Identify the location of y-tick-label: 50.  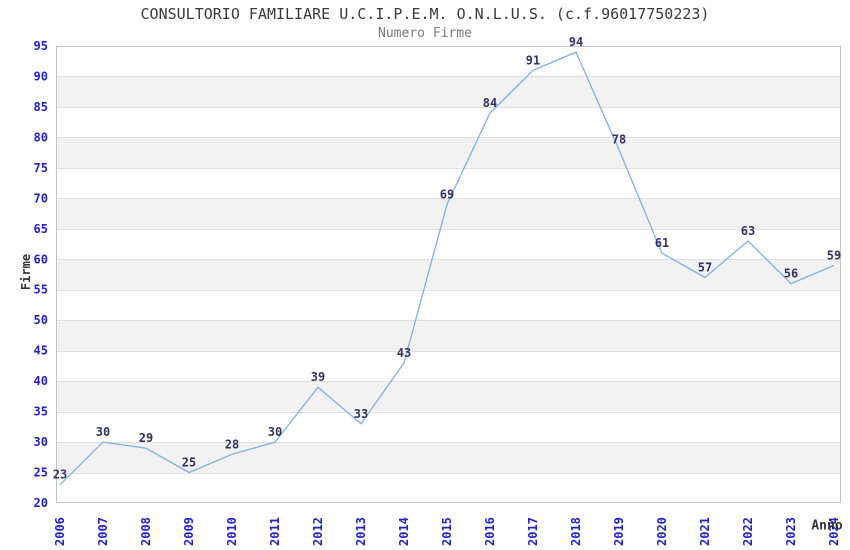
(41, 320).